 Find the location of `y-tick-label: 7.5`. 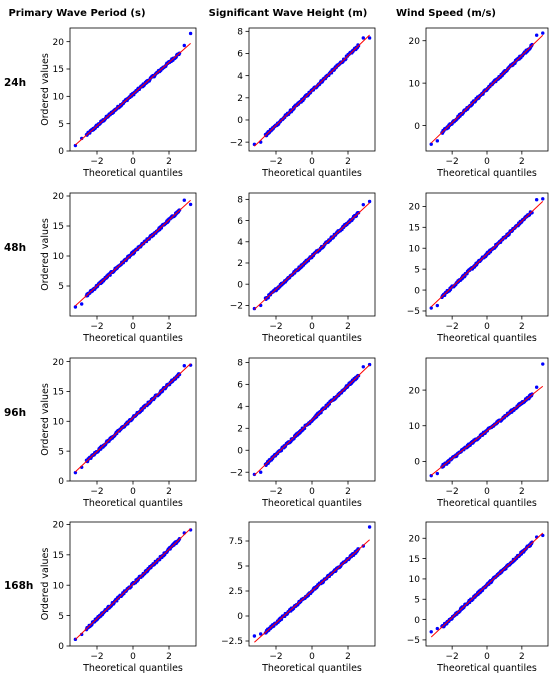

y-tick-label: 7.5 is located at coordinates (236, 542).